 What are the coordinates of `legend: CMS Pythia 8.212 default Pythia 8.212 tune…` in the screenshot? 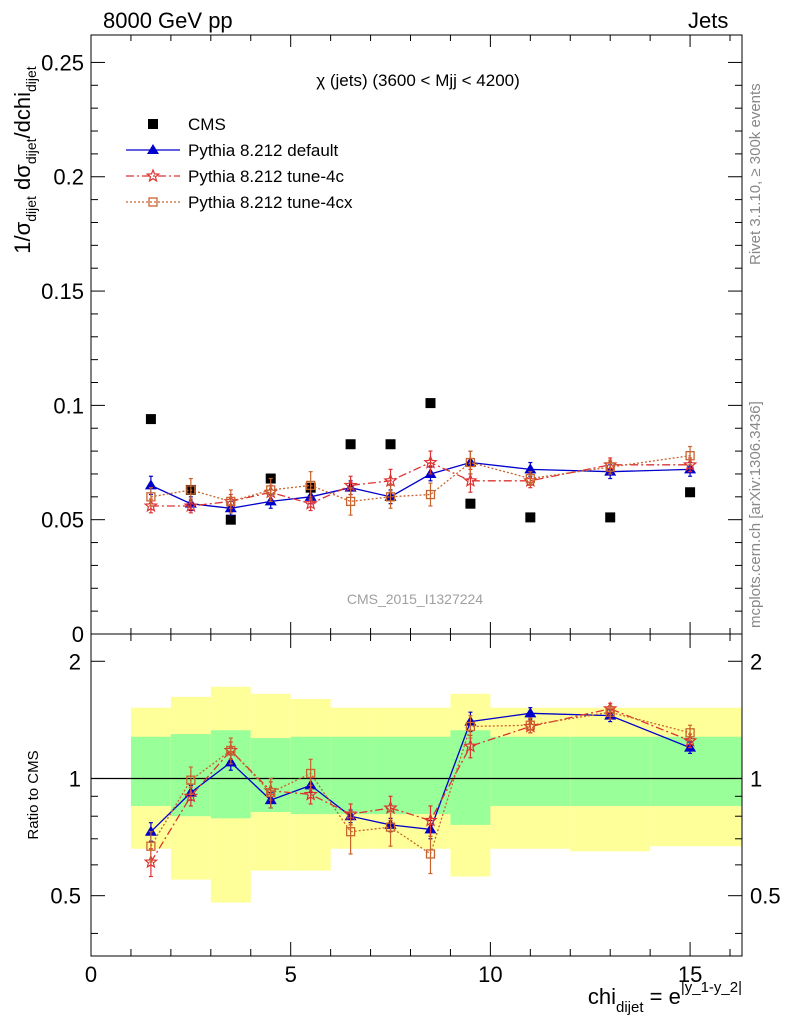 It's located at (239, 163).